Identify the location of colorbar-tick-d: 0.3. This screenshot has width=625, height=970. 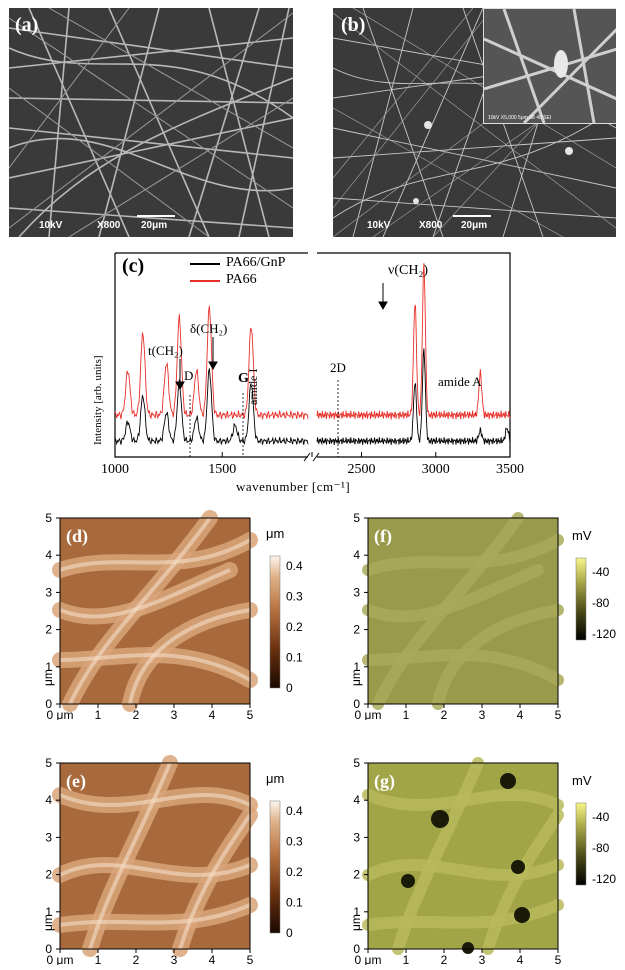
(294, 597).